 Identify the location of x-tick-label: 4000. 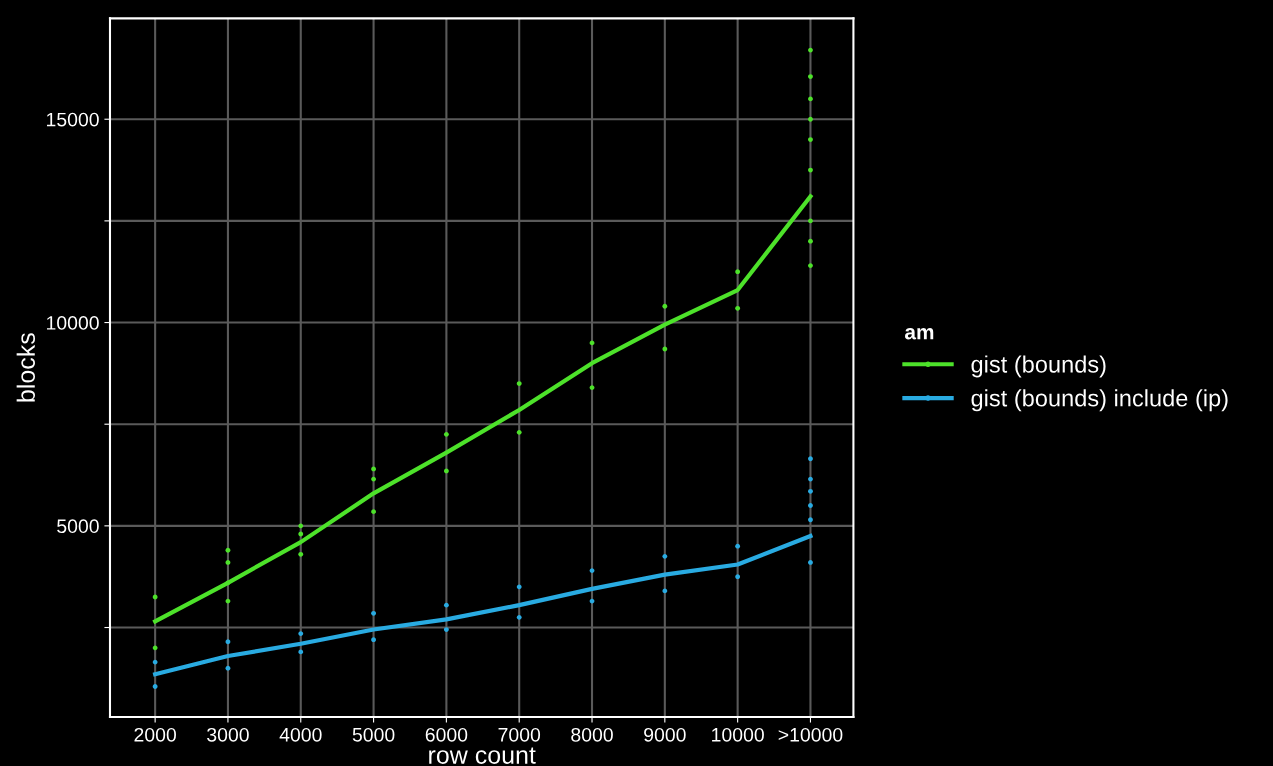
(300, 734).